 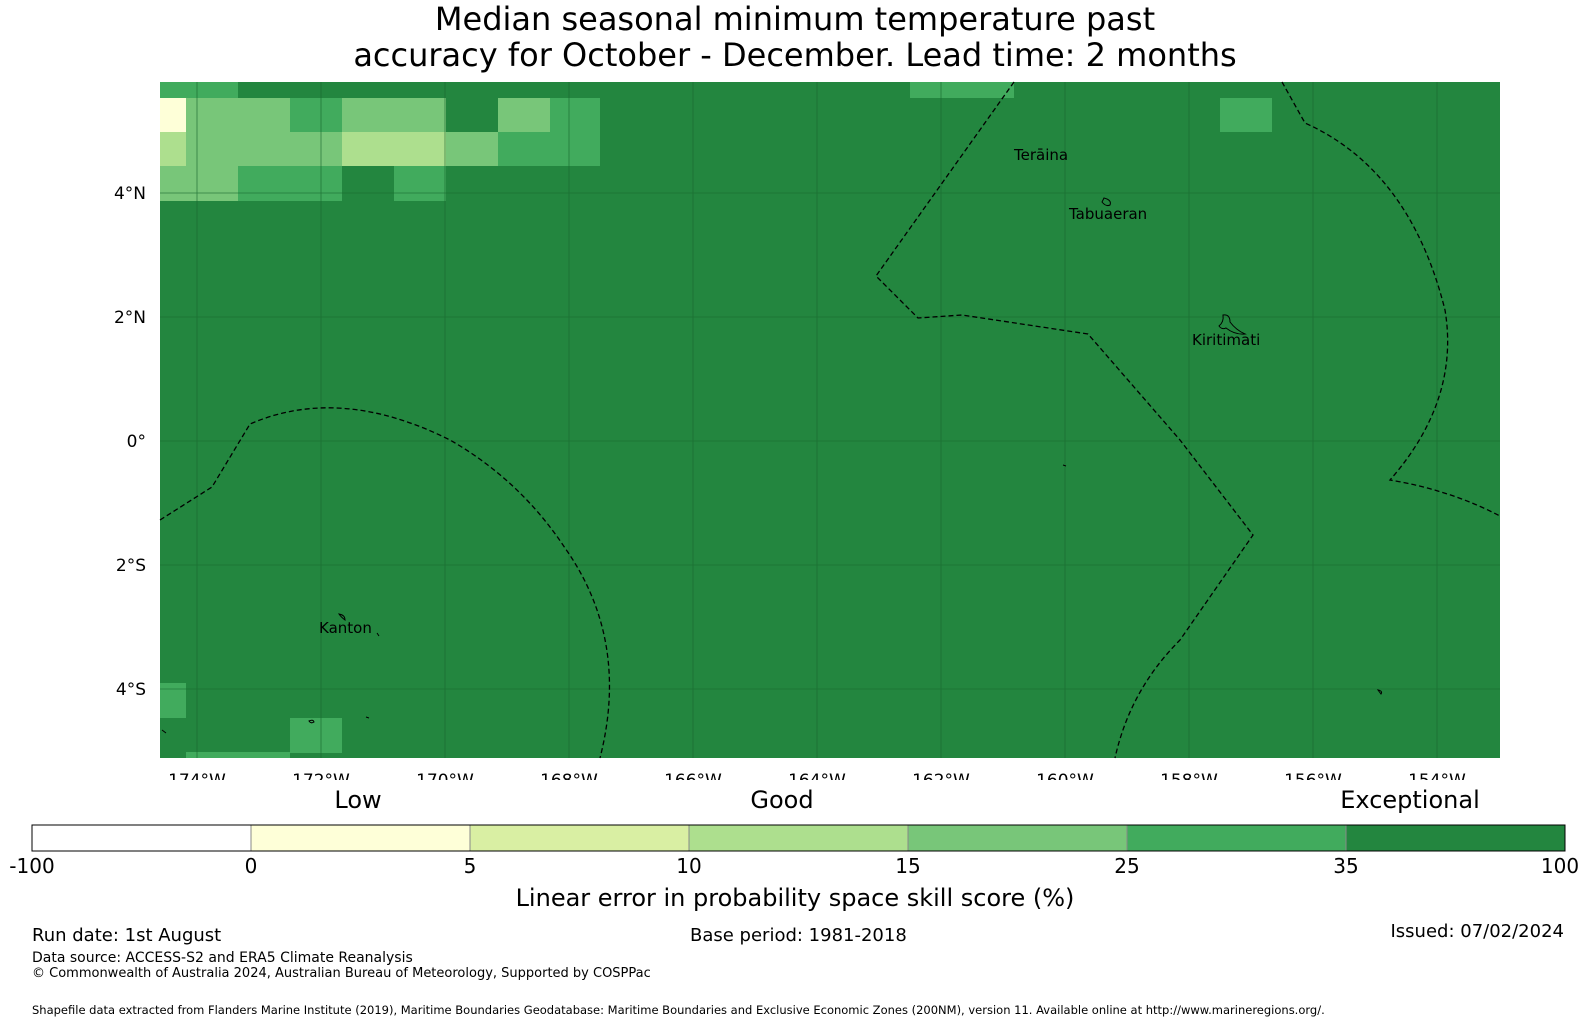 I want to click on colorbar-heading-good: Good, so click(x=782, y=800).